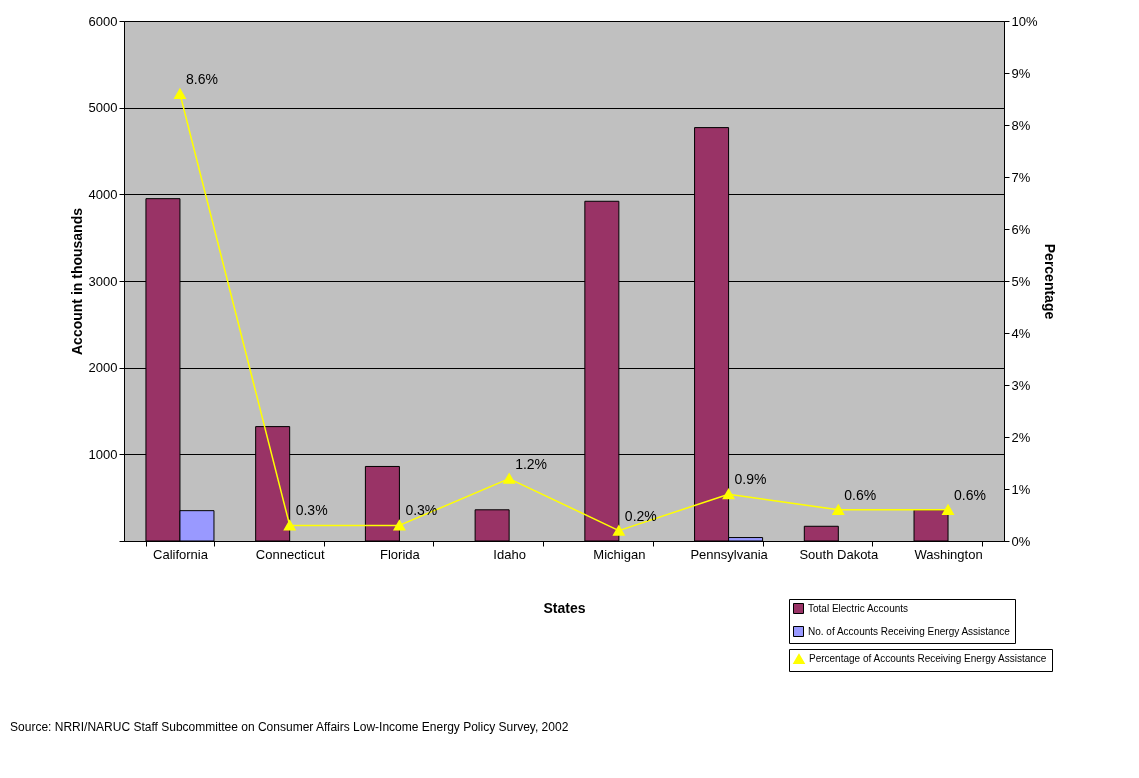 Image resolution: width=1139 pixels, height=778 pixels. Describe the element at coordinates (909, 631) in the screenshot. I see `legend-label: No. of Accounts Receiving Energy Assistance` at that location.